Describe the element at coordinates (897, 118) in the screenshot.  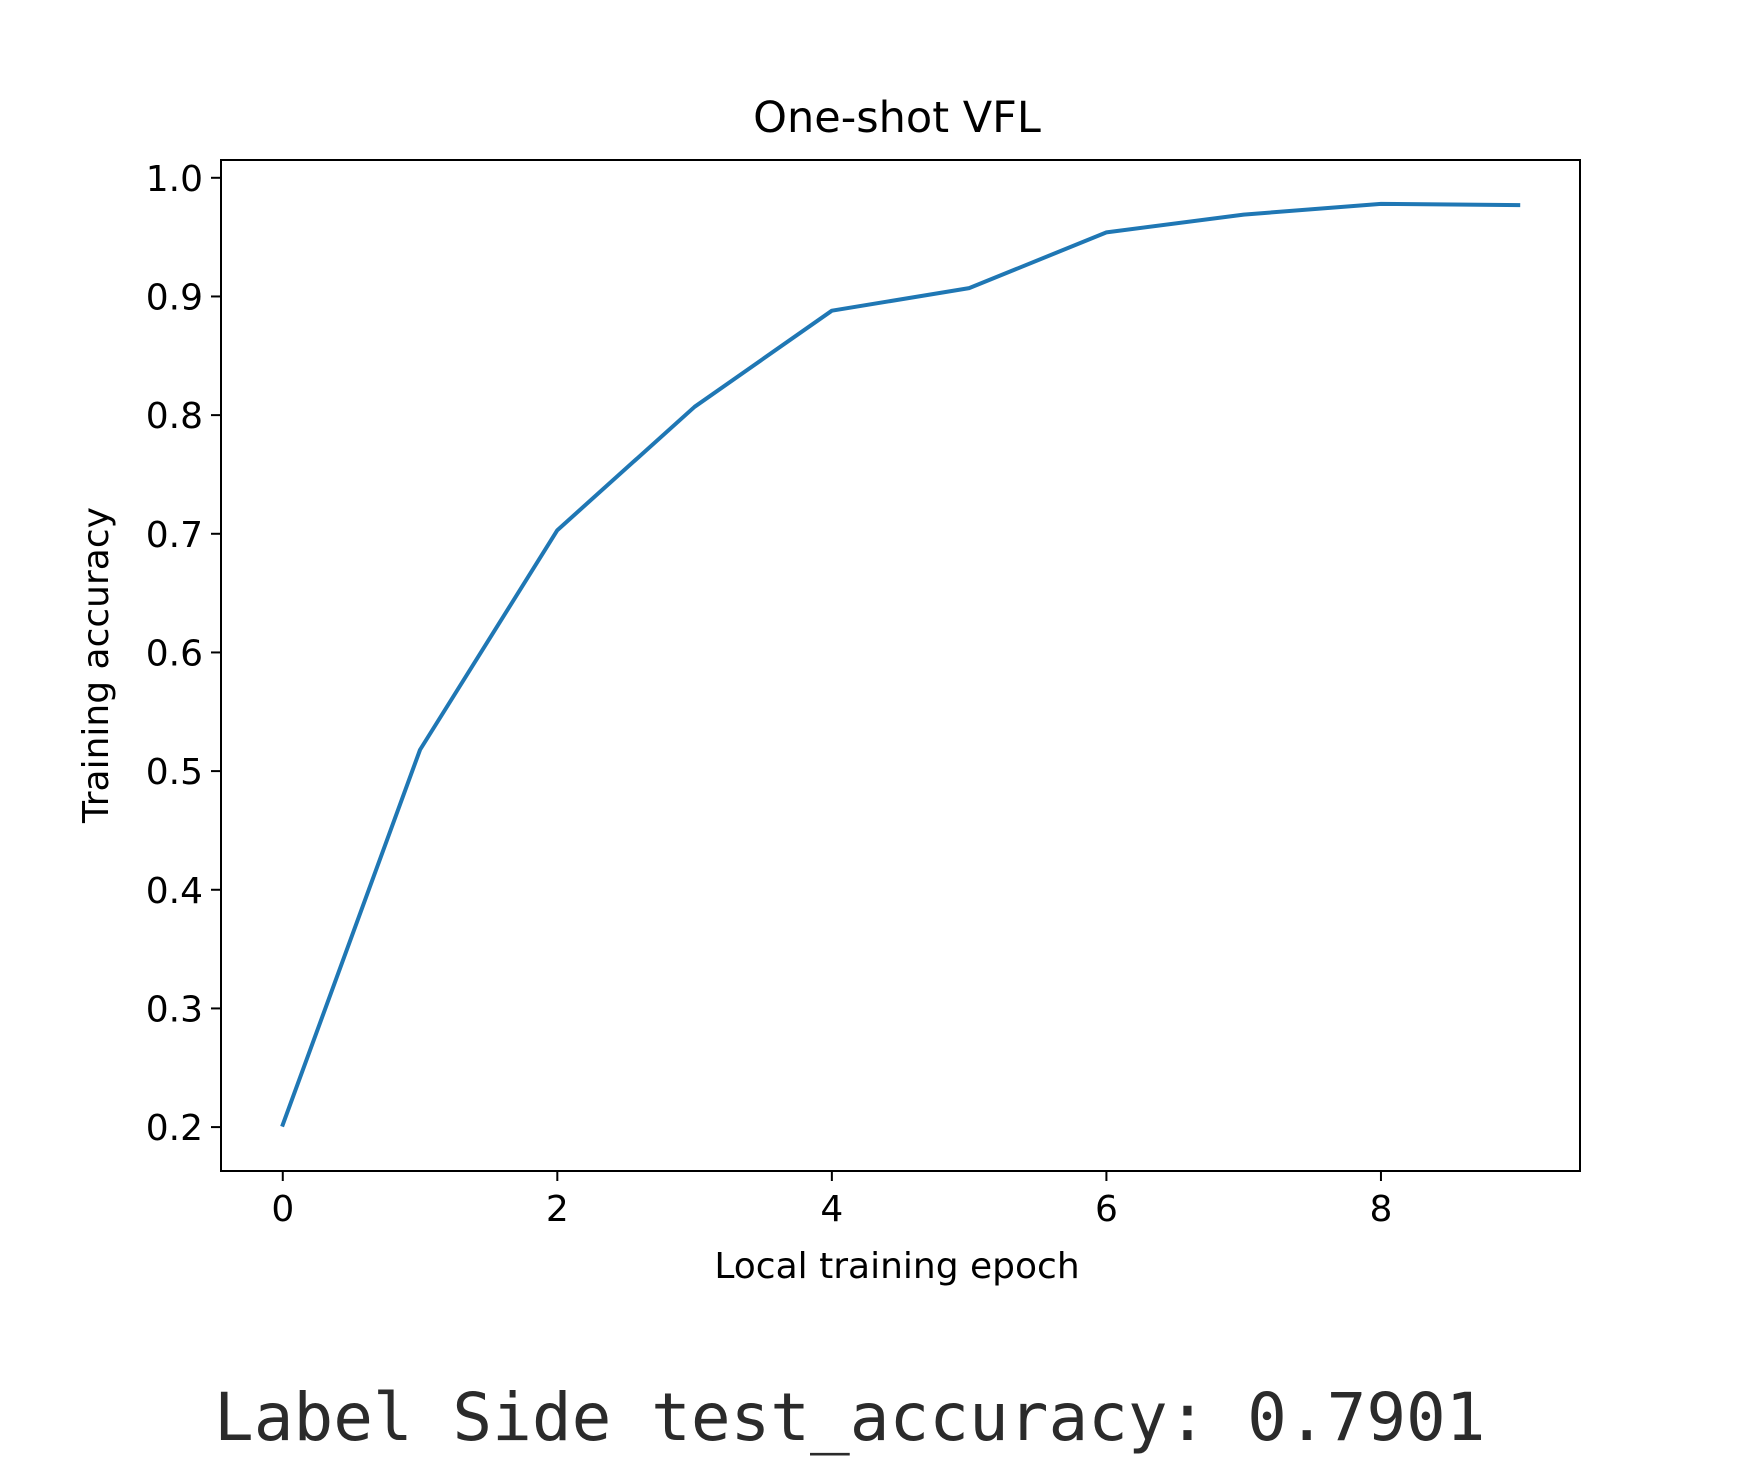
I see `chart-title: One-shot VFL` at that location.